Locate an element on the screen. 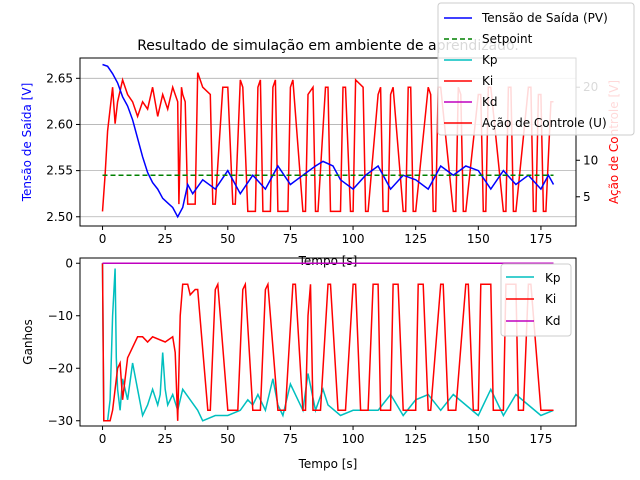 This screenshot has width=640, height=480. bottom-y-tick-label: 0 is located at coordinates (69, 263).